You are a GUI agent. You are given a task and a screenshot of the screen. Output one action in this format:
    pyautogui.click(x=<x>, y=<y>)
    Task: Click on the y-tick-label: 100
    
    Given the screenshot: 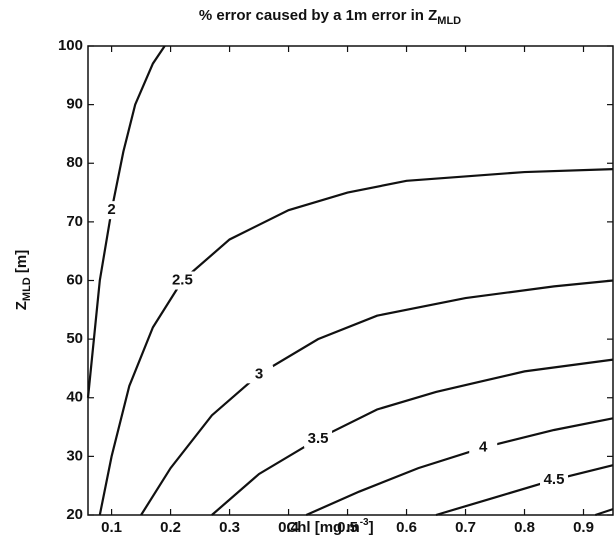 What is the action you would take?
    pyautogui.click(x=70, y=45)
    